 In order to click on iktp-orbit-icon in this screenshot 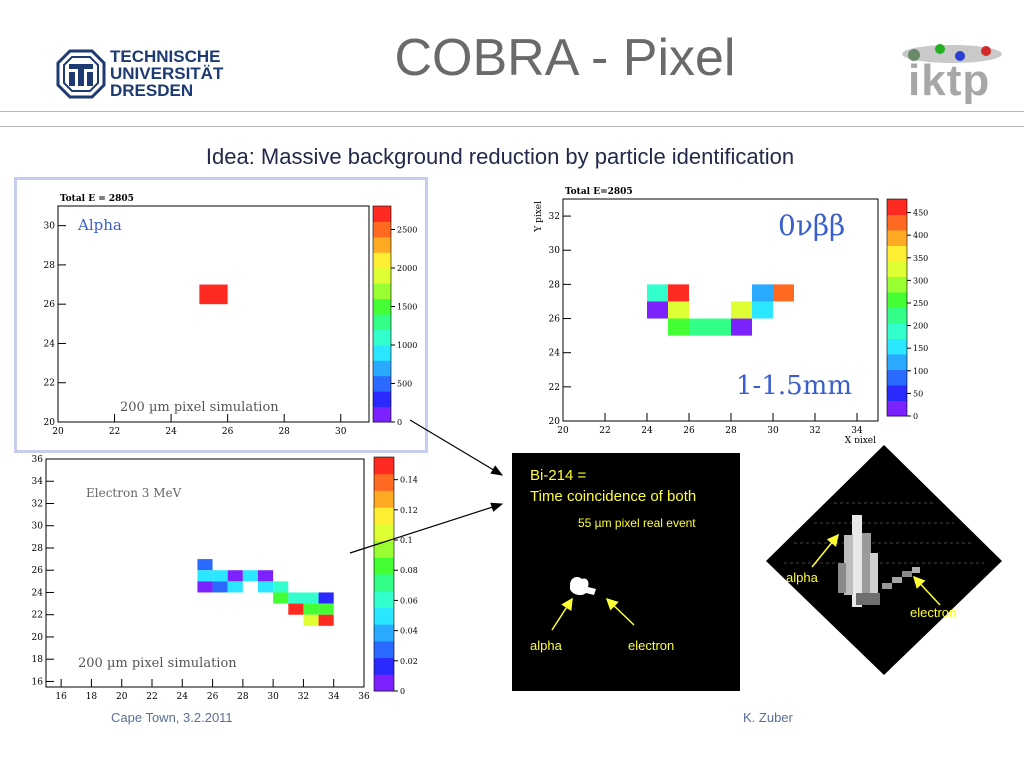, I will do `click(952, 53)`.